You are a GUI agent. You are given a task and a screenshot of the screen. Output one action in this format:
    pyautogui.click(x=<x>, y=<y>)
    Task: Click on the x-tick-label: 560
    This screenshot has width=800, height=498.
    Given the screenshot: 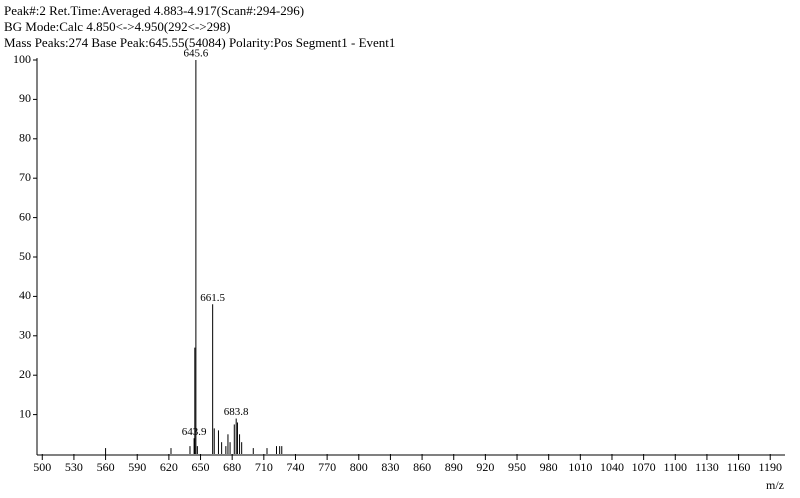 What is the action you would take?
    pyautogui.click(x=106, y=467)
    